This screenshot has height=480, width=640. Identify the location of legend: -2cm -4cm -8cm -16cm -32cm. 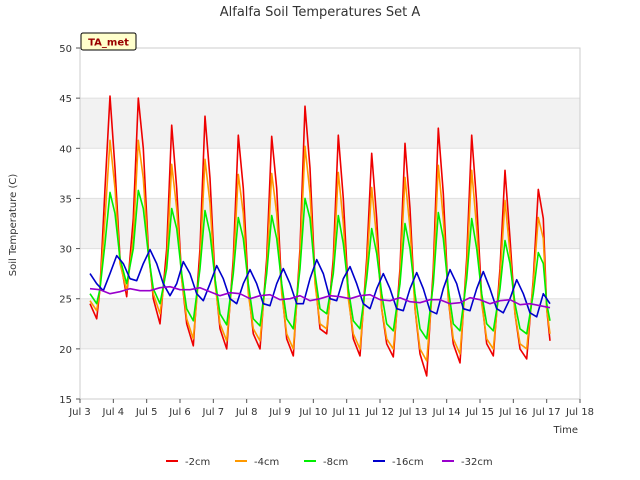
(329, 462).